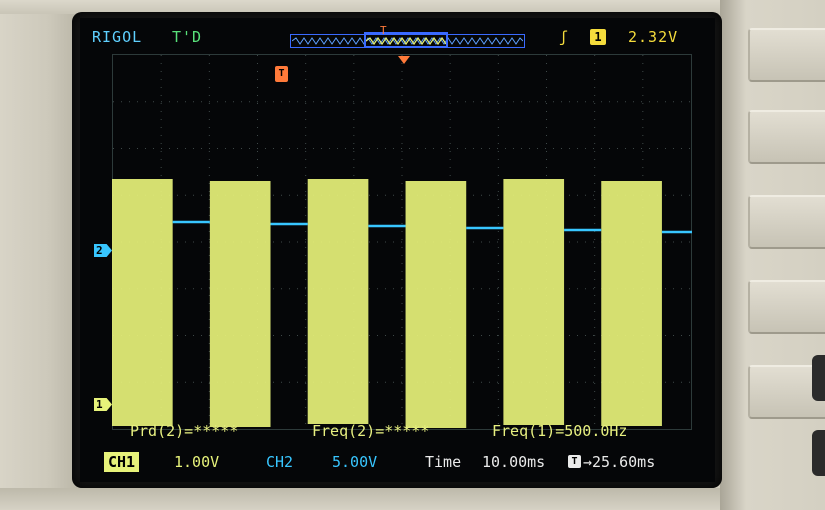 The width and height of the screenshot is (825, 510). I want to click on memory-waveform-preview, so click(407, 41).